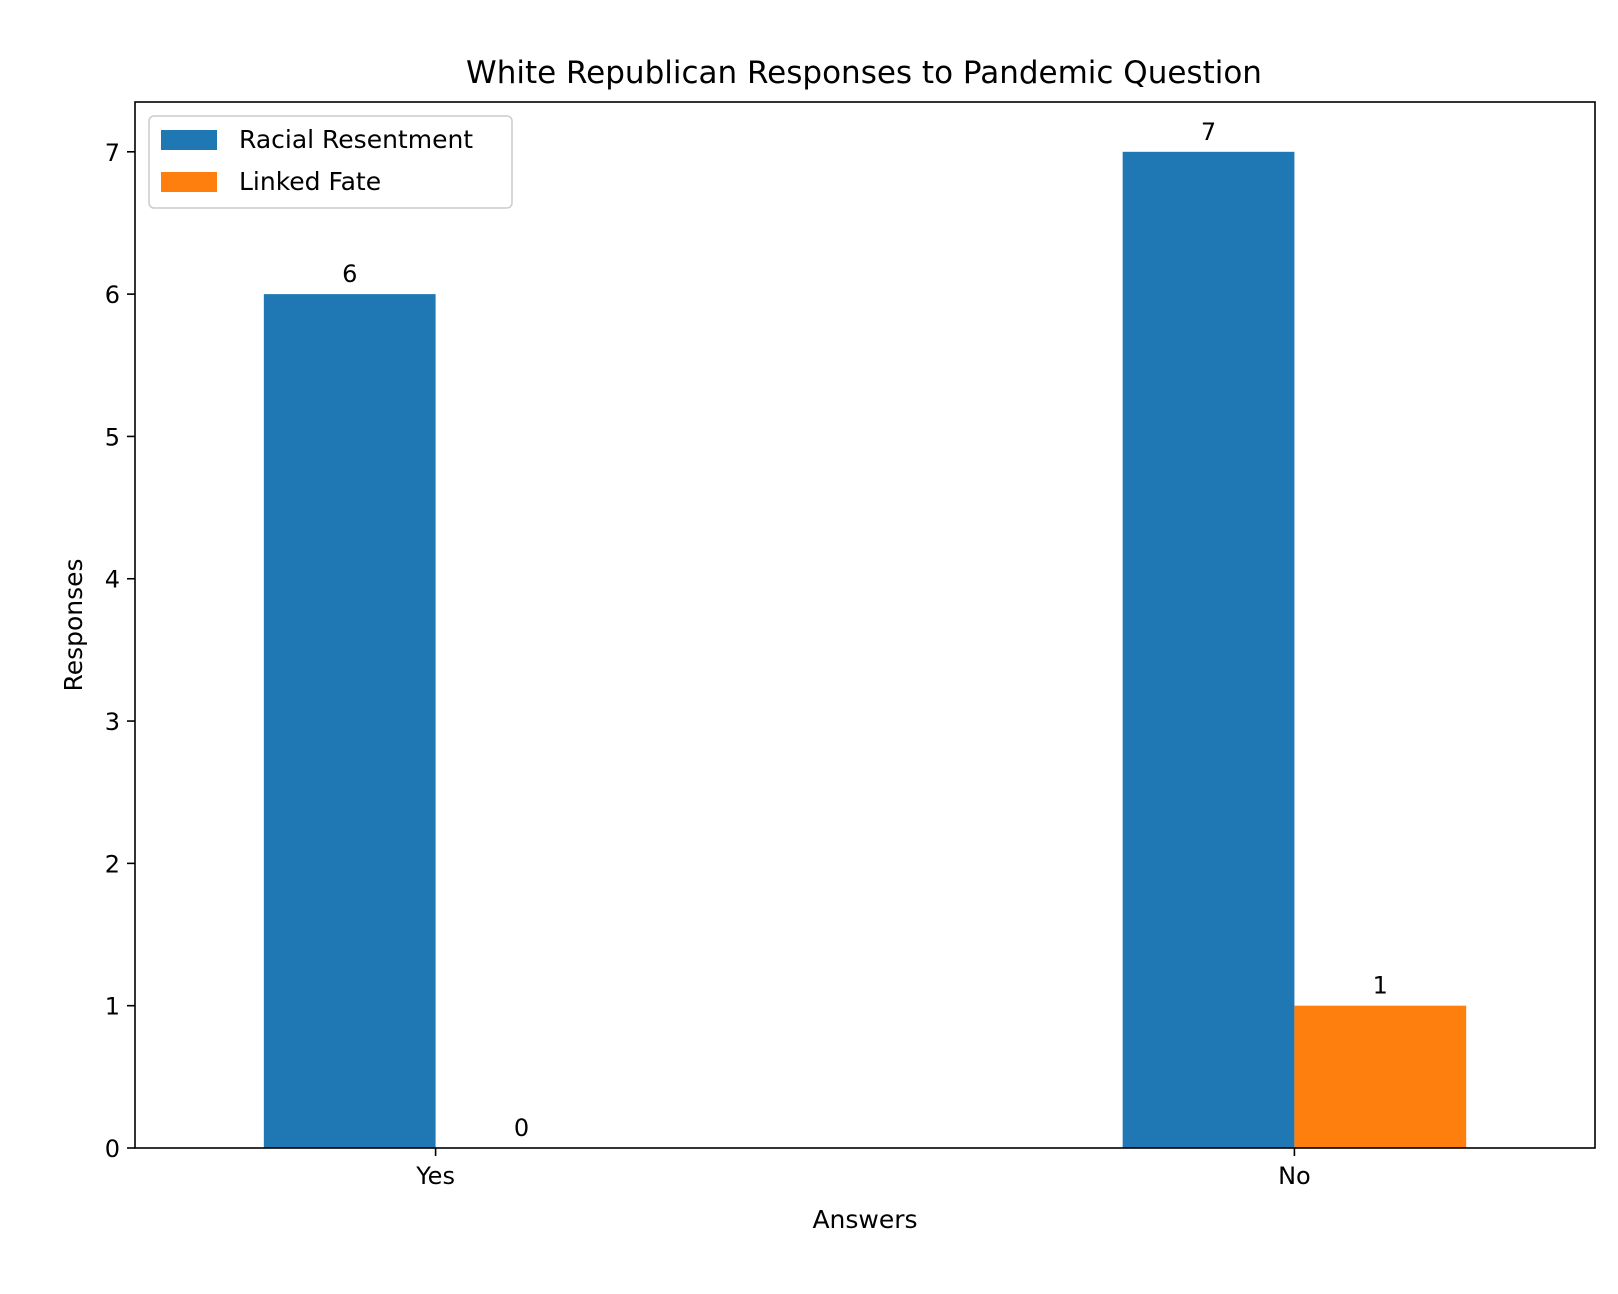 This screenshot has width=1618, height=1294. I want to click on y-tick-label: 0, so click(112, 1149).